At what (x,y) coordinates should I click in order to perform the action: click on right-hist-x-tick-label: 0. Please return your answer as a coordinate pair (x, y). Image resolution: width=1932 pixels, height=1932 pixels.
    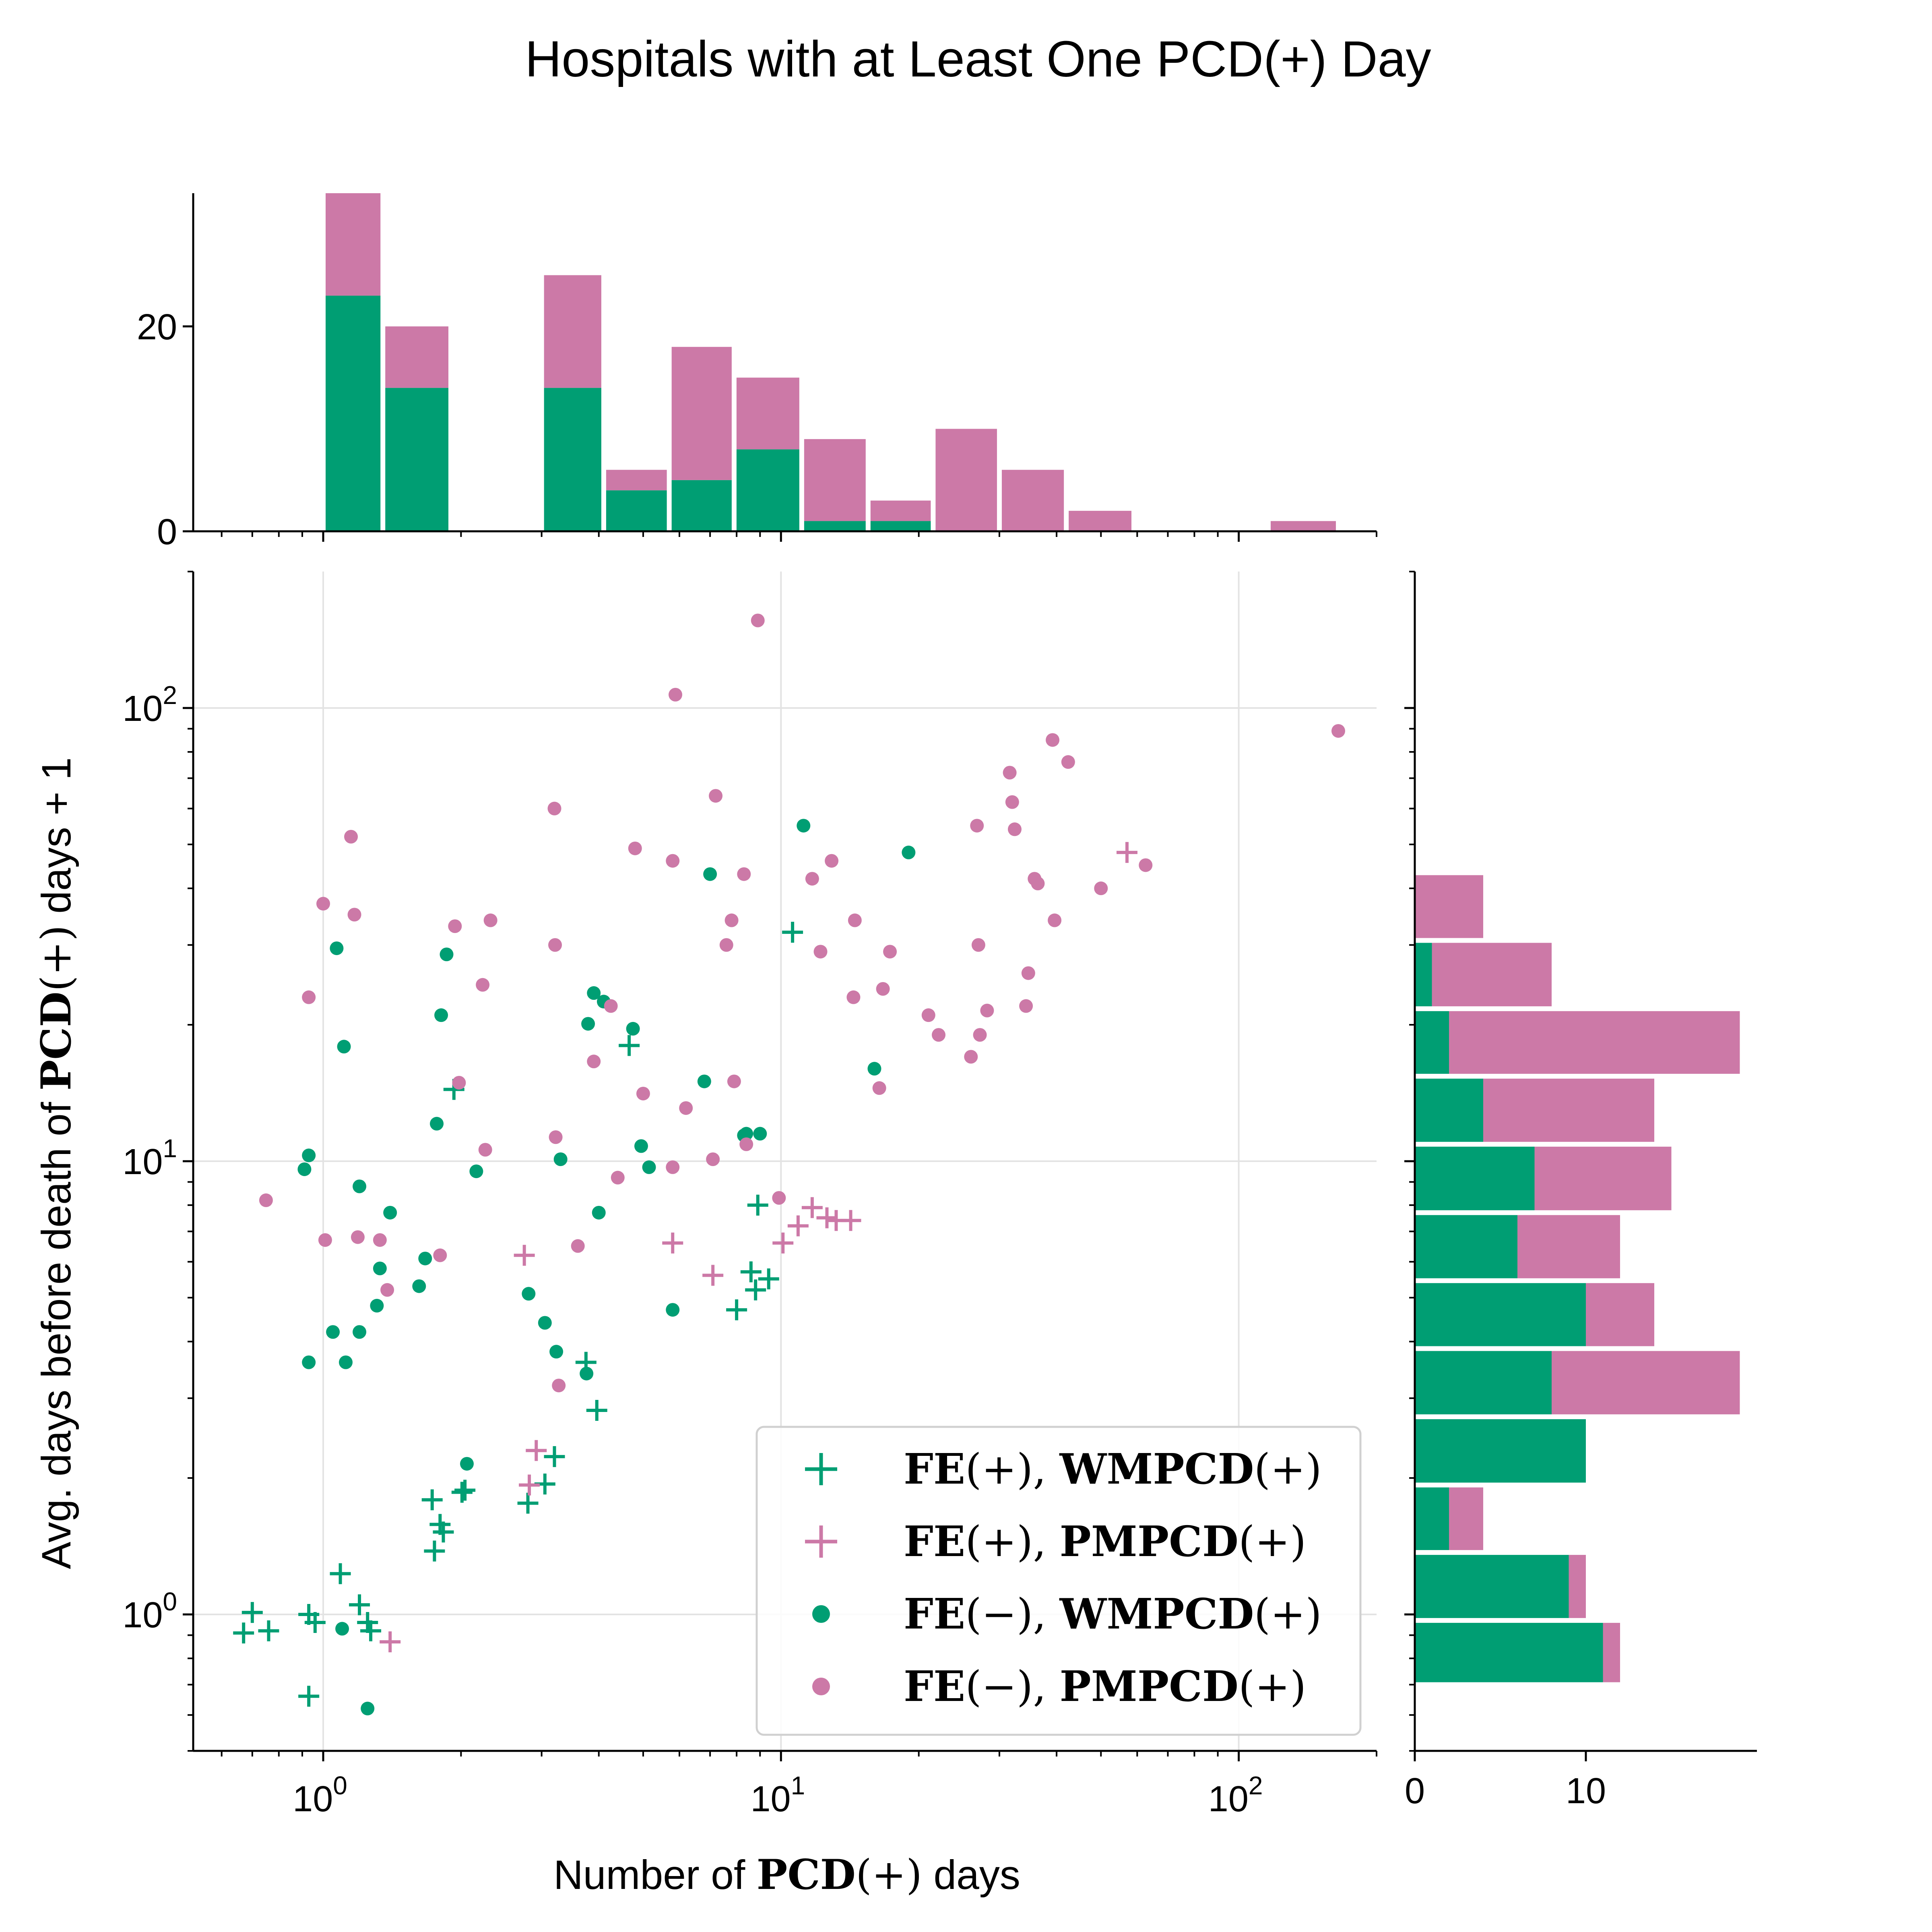
    Looking at the image, I should click on (1415, 1791).